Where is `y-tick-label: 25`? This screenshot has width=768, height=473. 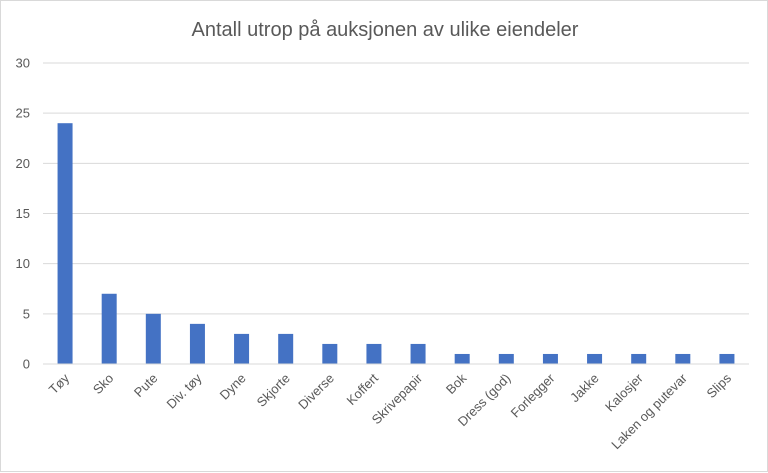 y-tick-label: 25 is located at coordinates (23, 113).